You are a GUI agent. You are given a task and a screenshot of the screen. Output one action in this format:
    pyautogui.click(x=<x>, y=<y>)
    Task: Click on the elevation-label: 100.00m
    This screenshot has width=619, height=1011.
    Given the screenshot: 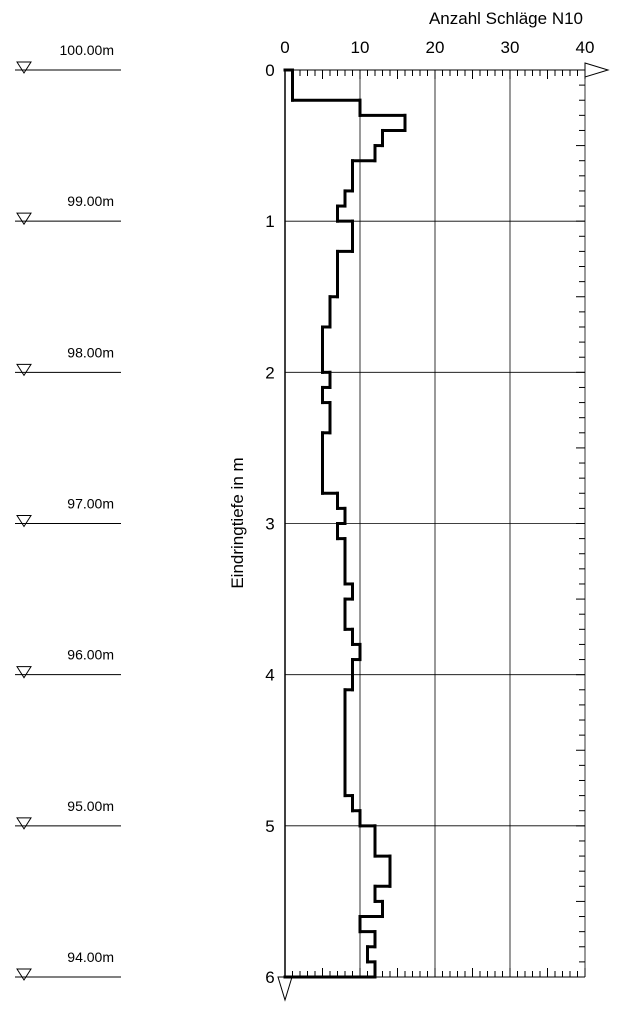 What is the action you would take?
    pyautogui.click(x=87, y=50)
    